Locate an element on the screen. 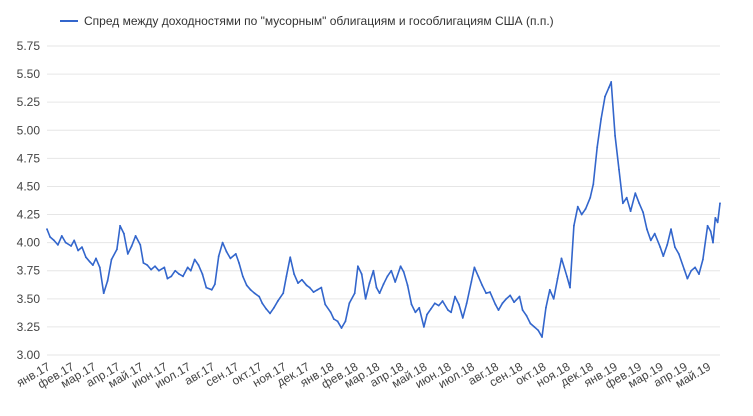 The image size is (753, 416). y-tick-label: 4.00 is located at coordinates (29, 243).